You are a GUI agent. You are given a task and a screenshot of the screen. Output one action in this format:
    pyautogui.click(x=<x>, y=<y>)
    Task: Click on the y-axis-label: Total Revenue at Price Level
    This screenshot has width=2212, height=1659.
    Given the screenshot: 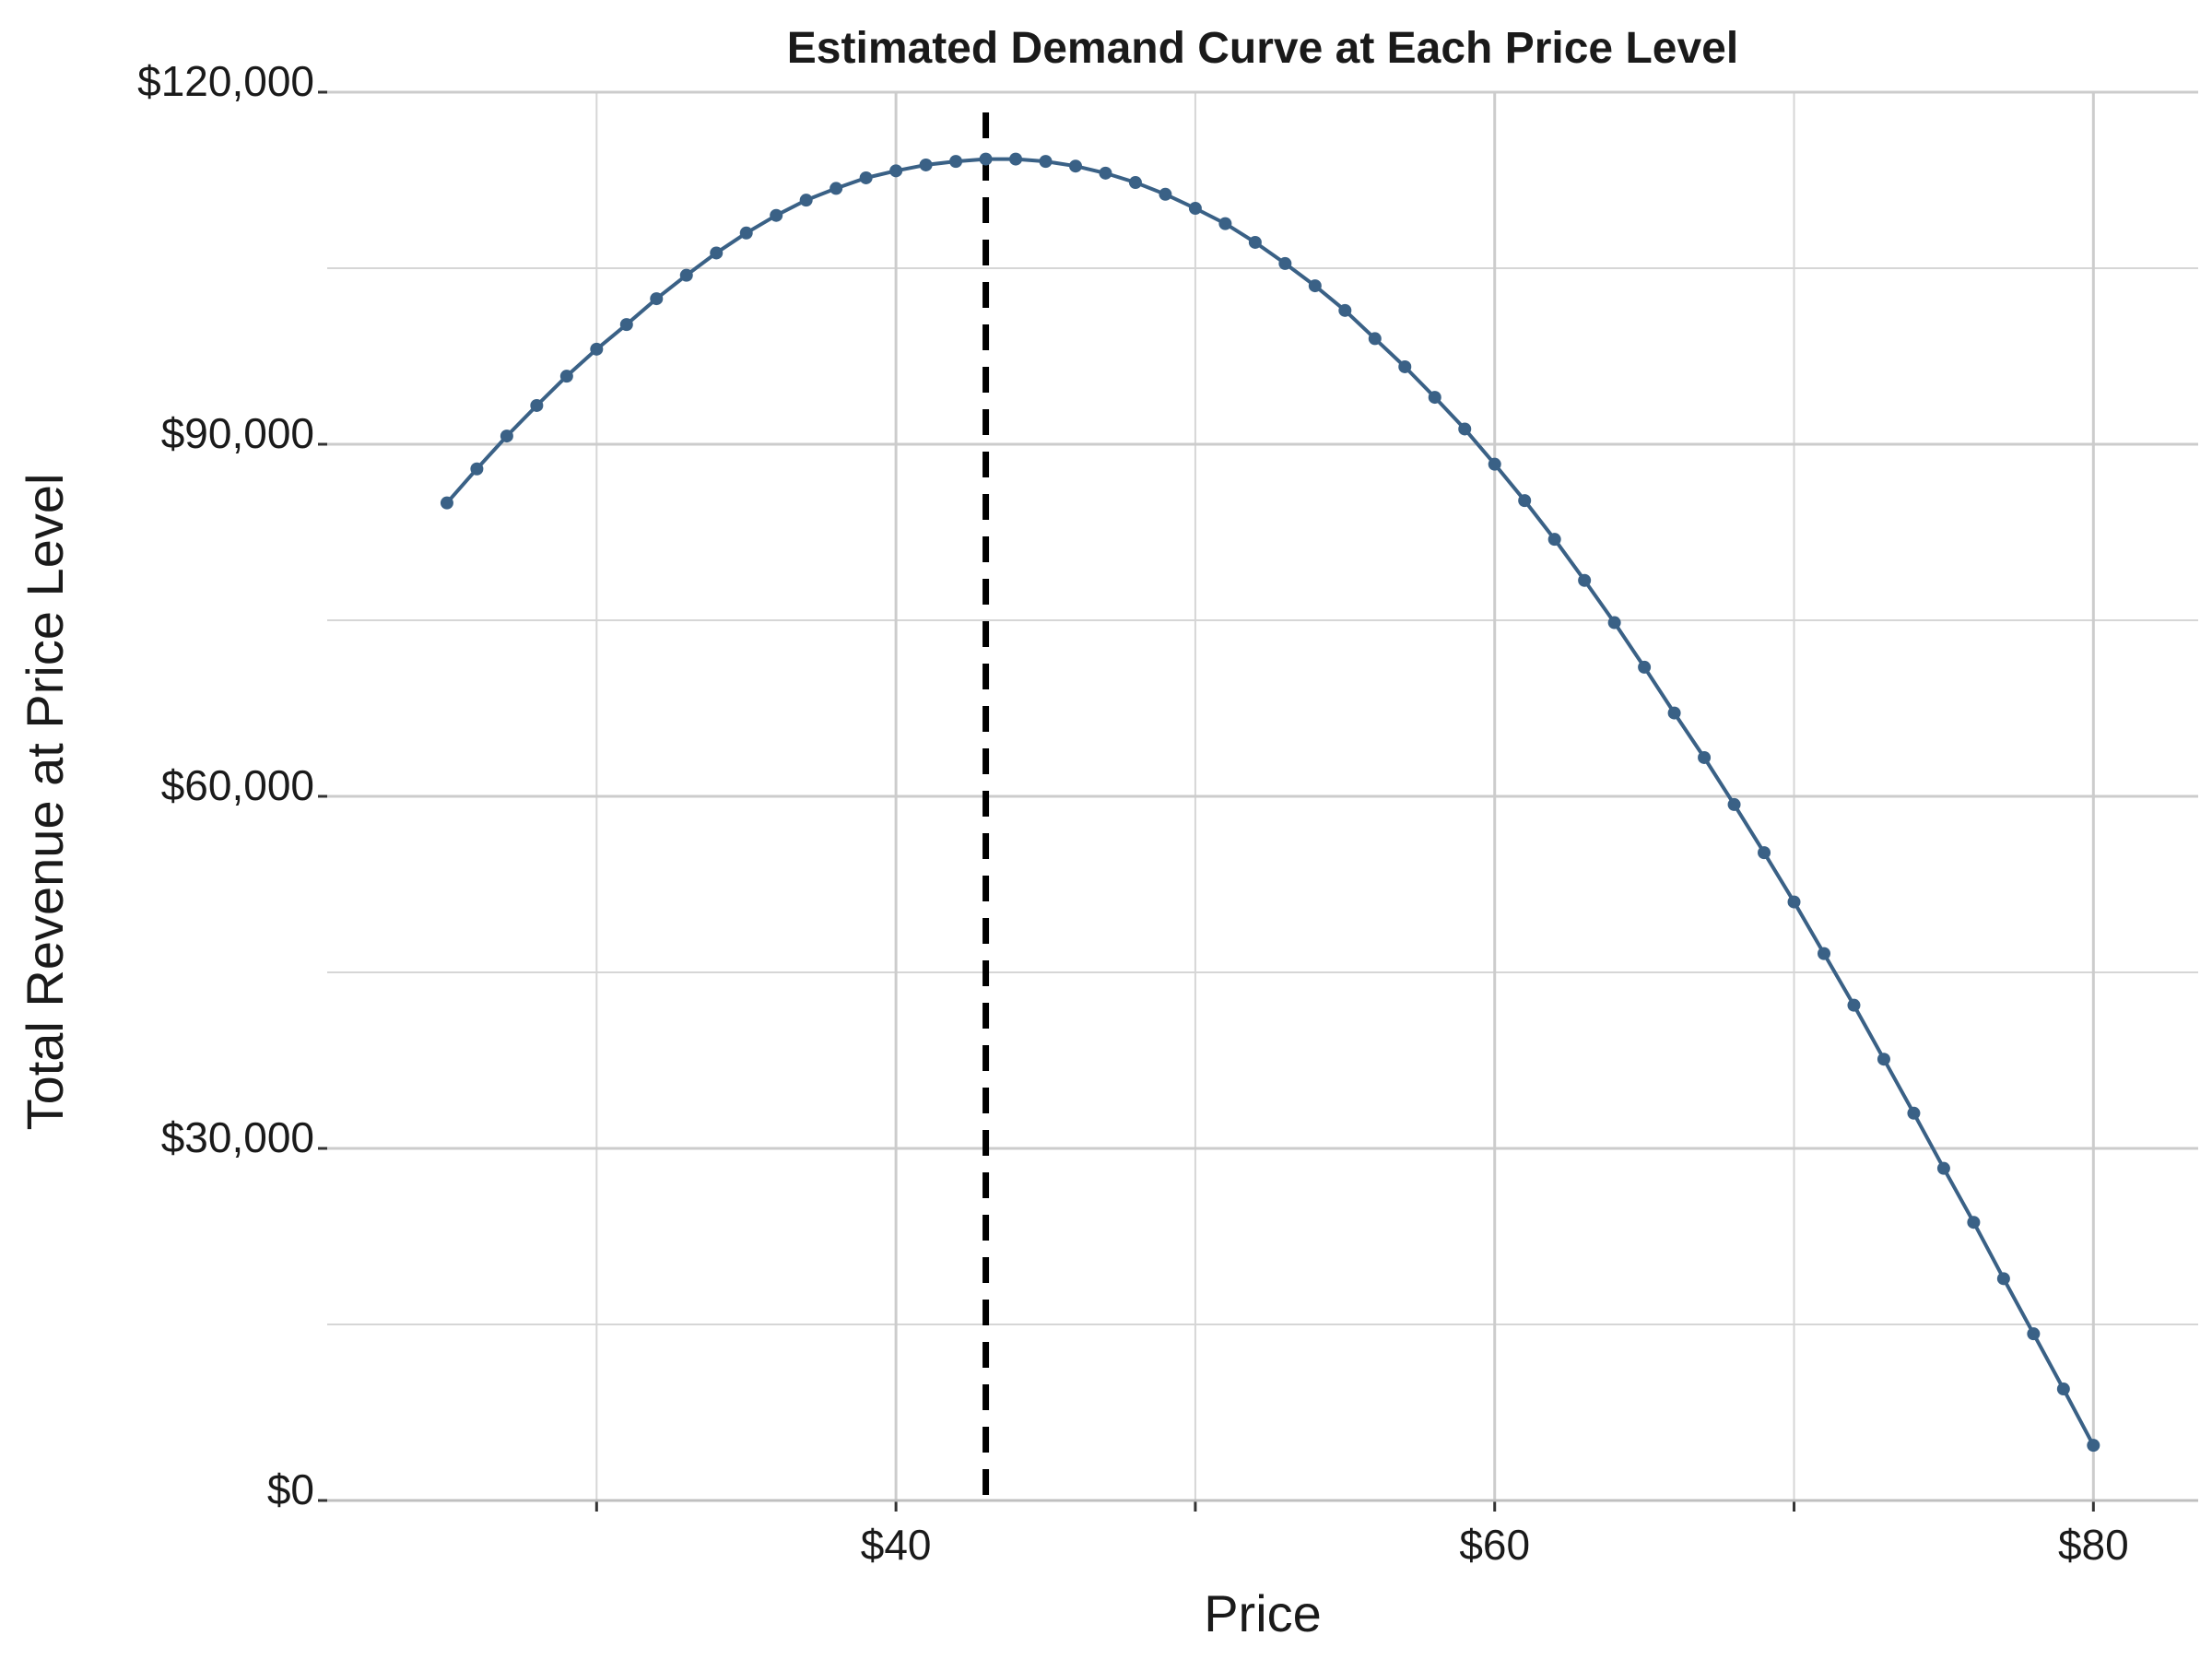 What is the action you would take?
    pyautogui.click(x=45, y=802)
    